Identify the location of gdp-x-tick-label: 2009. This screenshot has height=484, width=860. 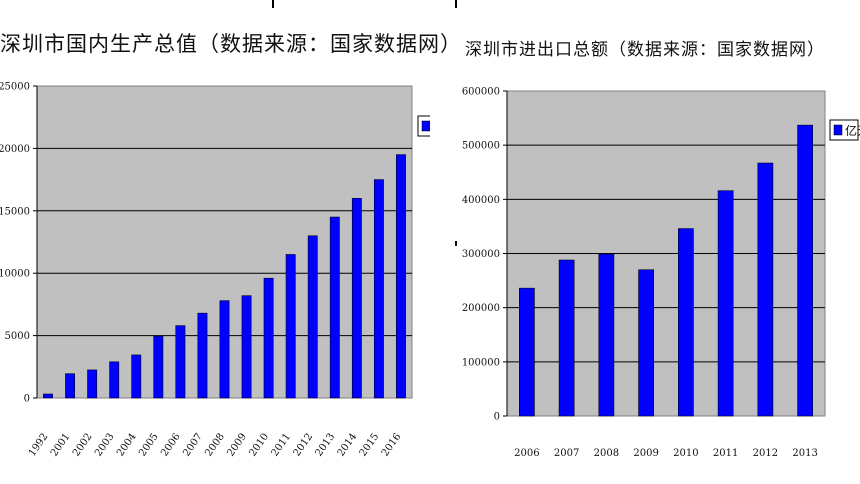
(237, 444).